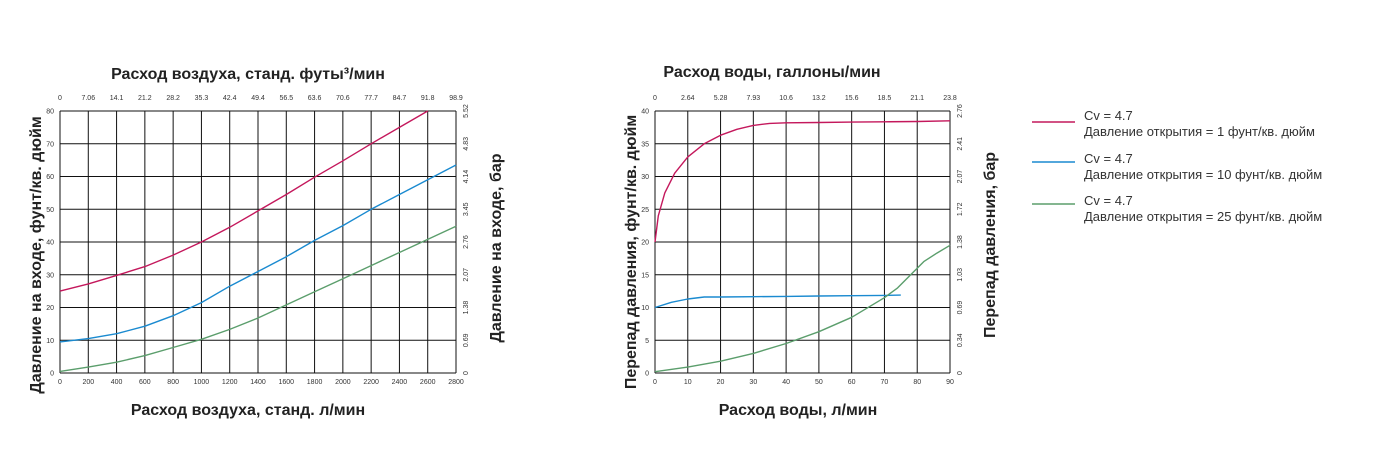 The image size is (1400, 462). What do you see at coordinates (202, 98) in the screenshot?
I see `x-top-tick-label: 35.3` at bounding box center [202, 98].